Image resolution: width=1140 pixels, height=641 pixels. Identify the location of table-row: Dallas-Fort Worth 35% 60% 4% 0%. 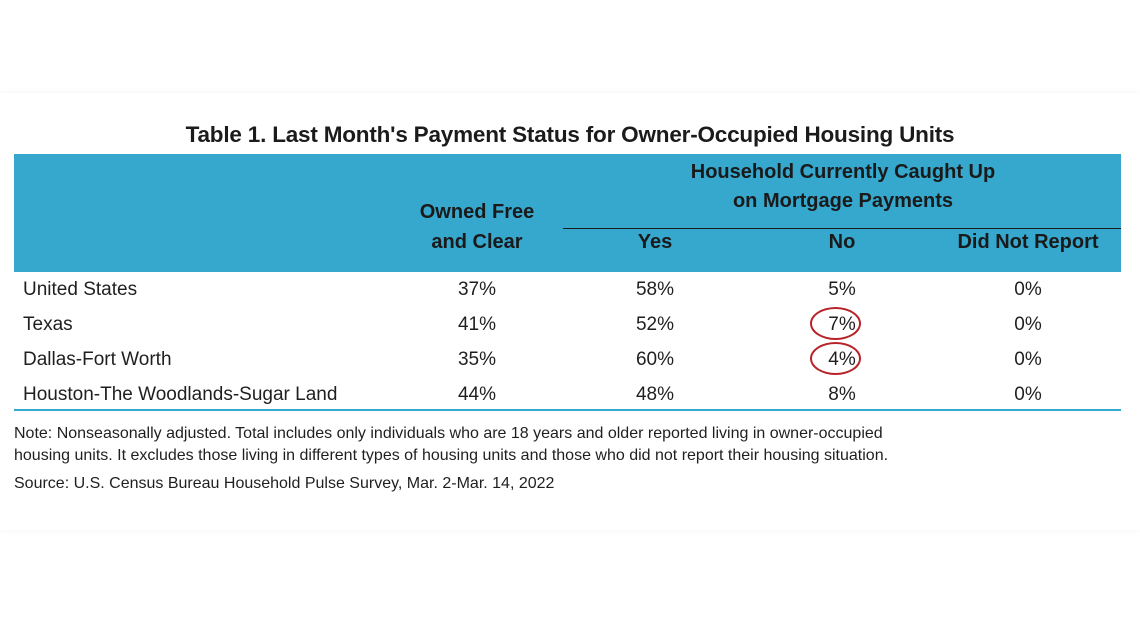
(567, 359).